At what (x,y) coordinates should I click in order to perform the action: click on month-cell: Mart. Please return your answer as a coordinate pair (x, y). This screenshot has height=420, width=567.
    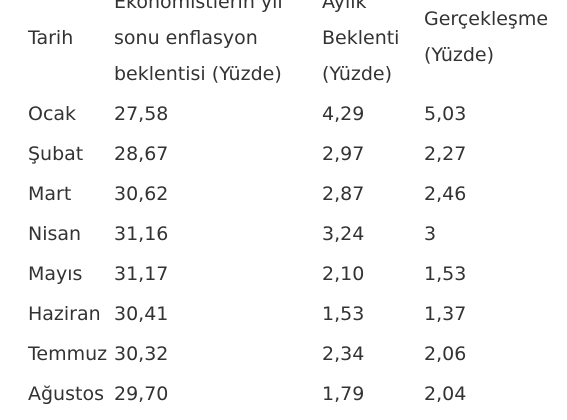
    Looking at the image, I should click on (50, 194).